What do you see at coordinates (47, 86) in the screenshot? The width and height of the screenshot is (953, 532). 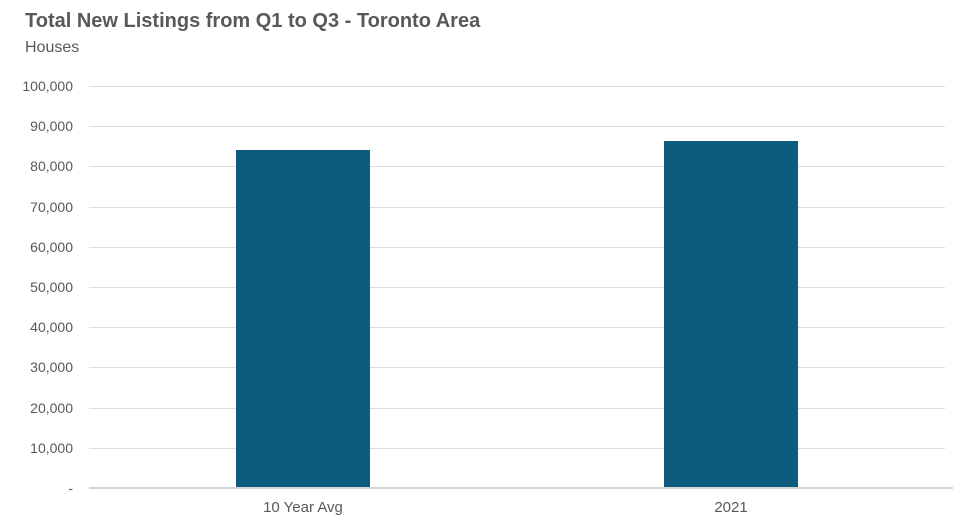 I see `y-tick-label: 100,000` at bounding box center [47, 86].